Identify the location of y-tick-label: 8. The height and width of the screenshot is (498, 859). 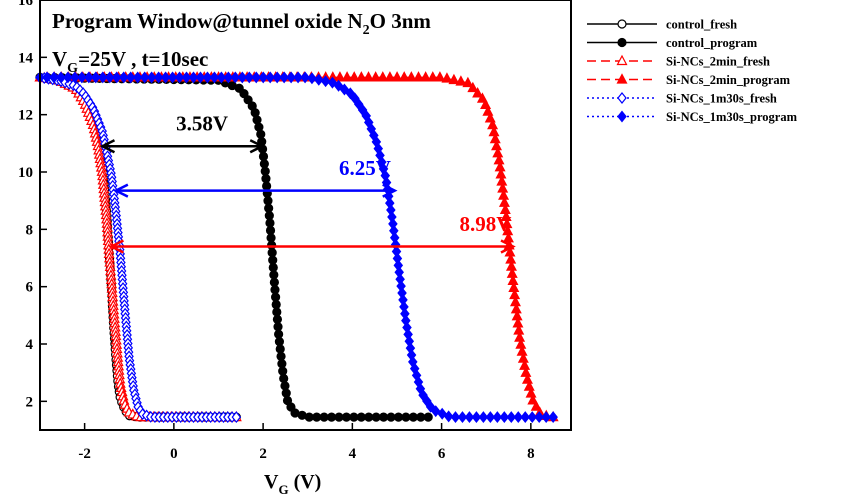
(30, 230).